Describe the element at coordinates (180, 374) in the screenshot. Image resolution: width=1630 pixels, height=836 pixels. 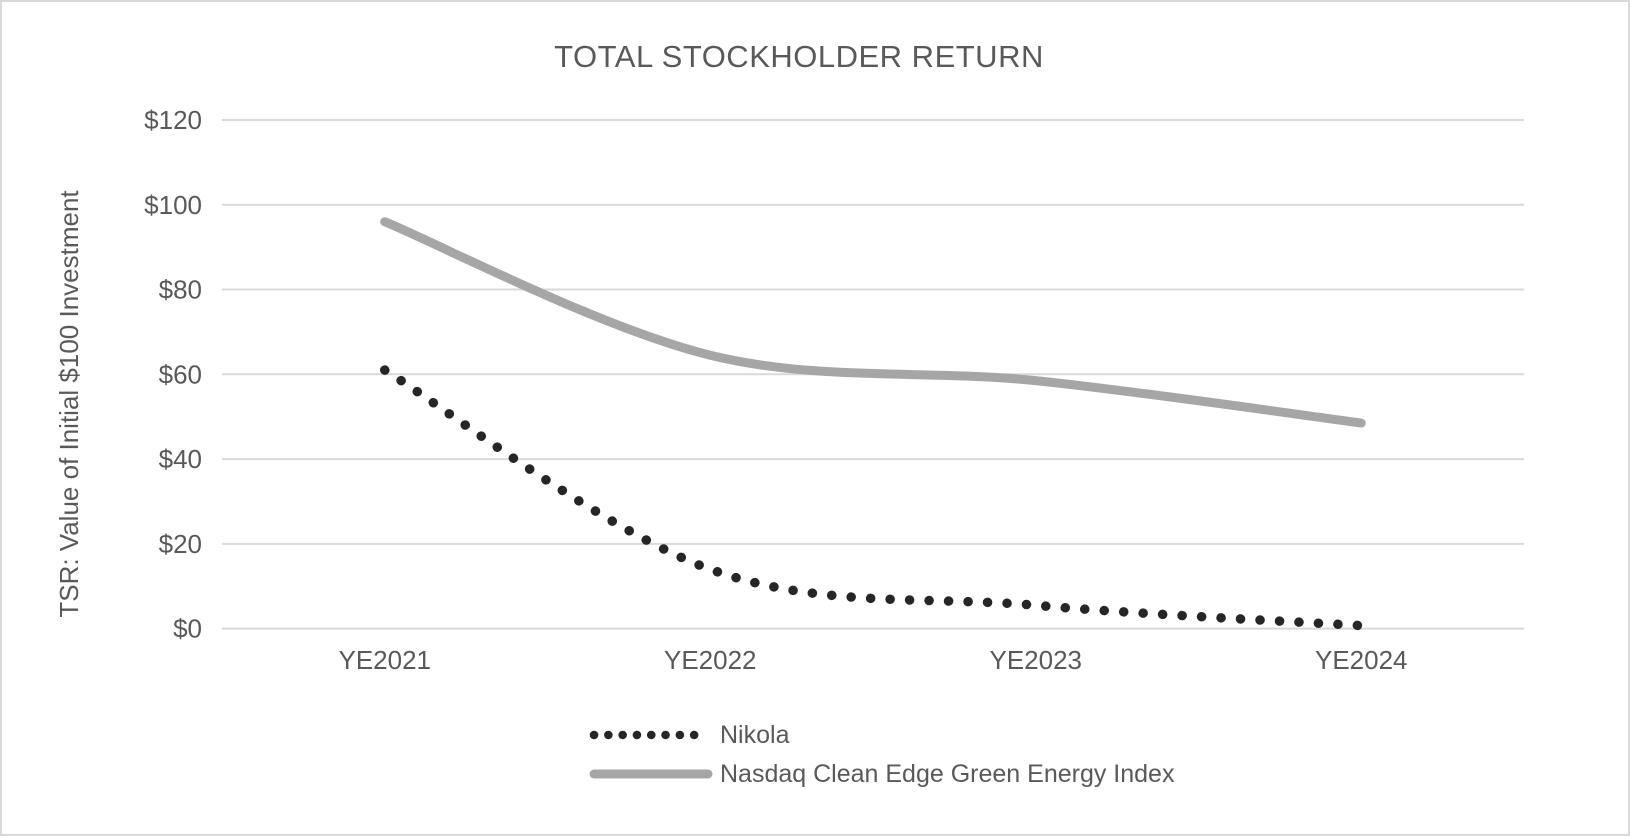
I see `y-tick-label: $60` at that location.